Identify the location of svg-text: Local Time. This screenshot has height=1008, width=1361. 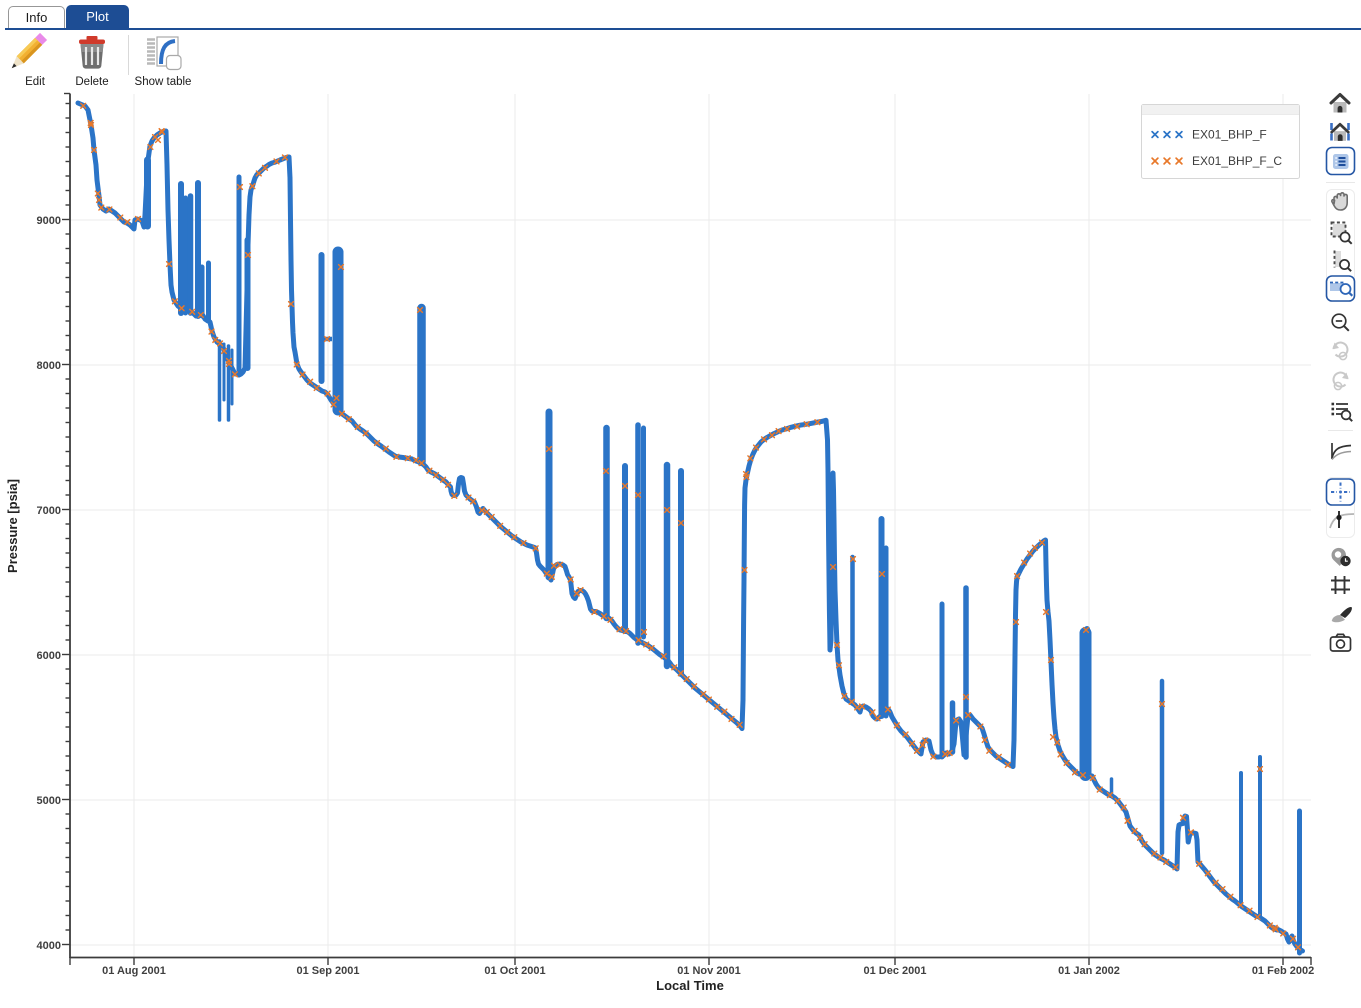
(690, 985).